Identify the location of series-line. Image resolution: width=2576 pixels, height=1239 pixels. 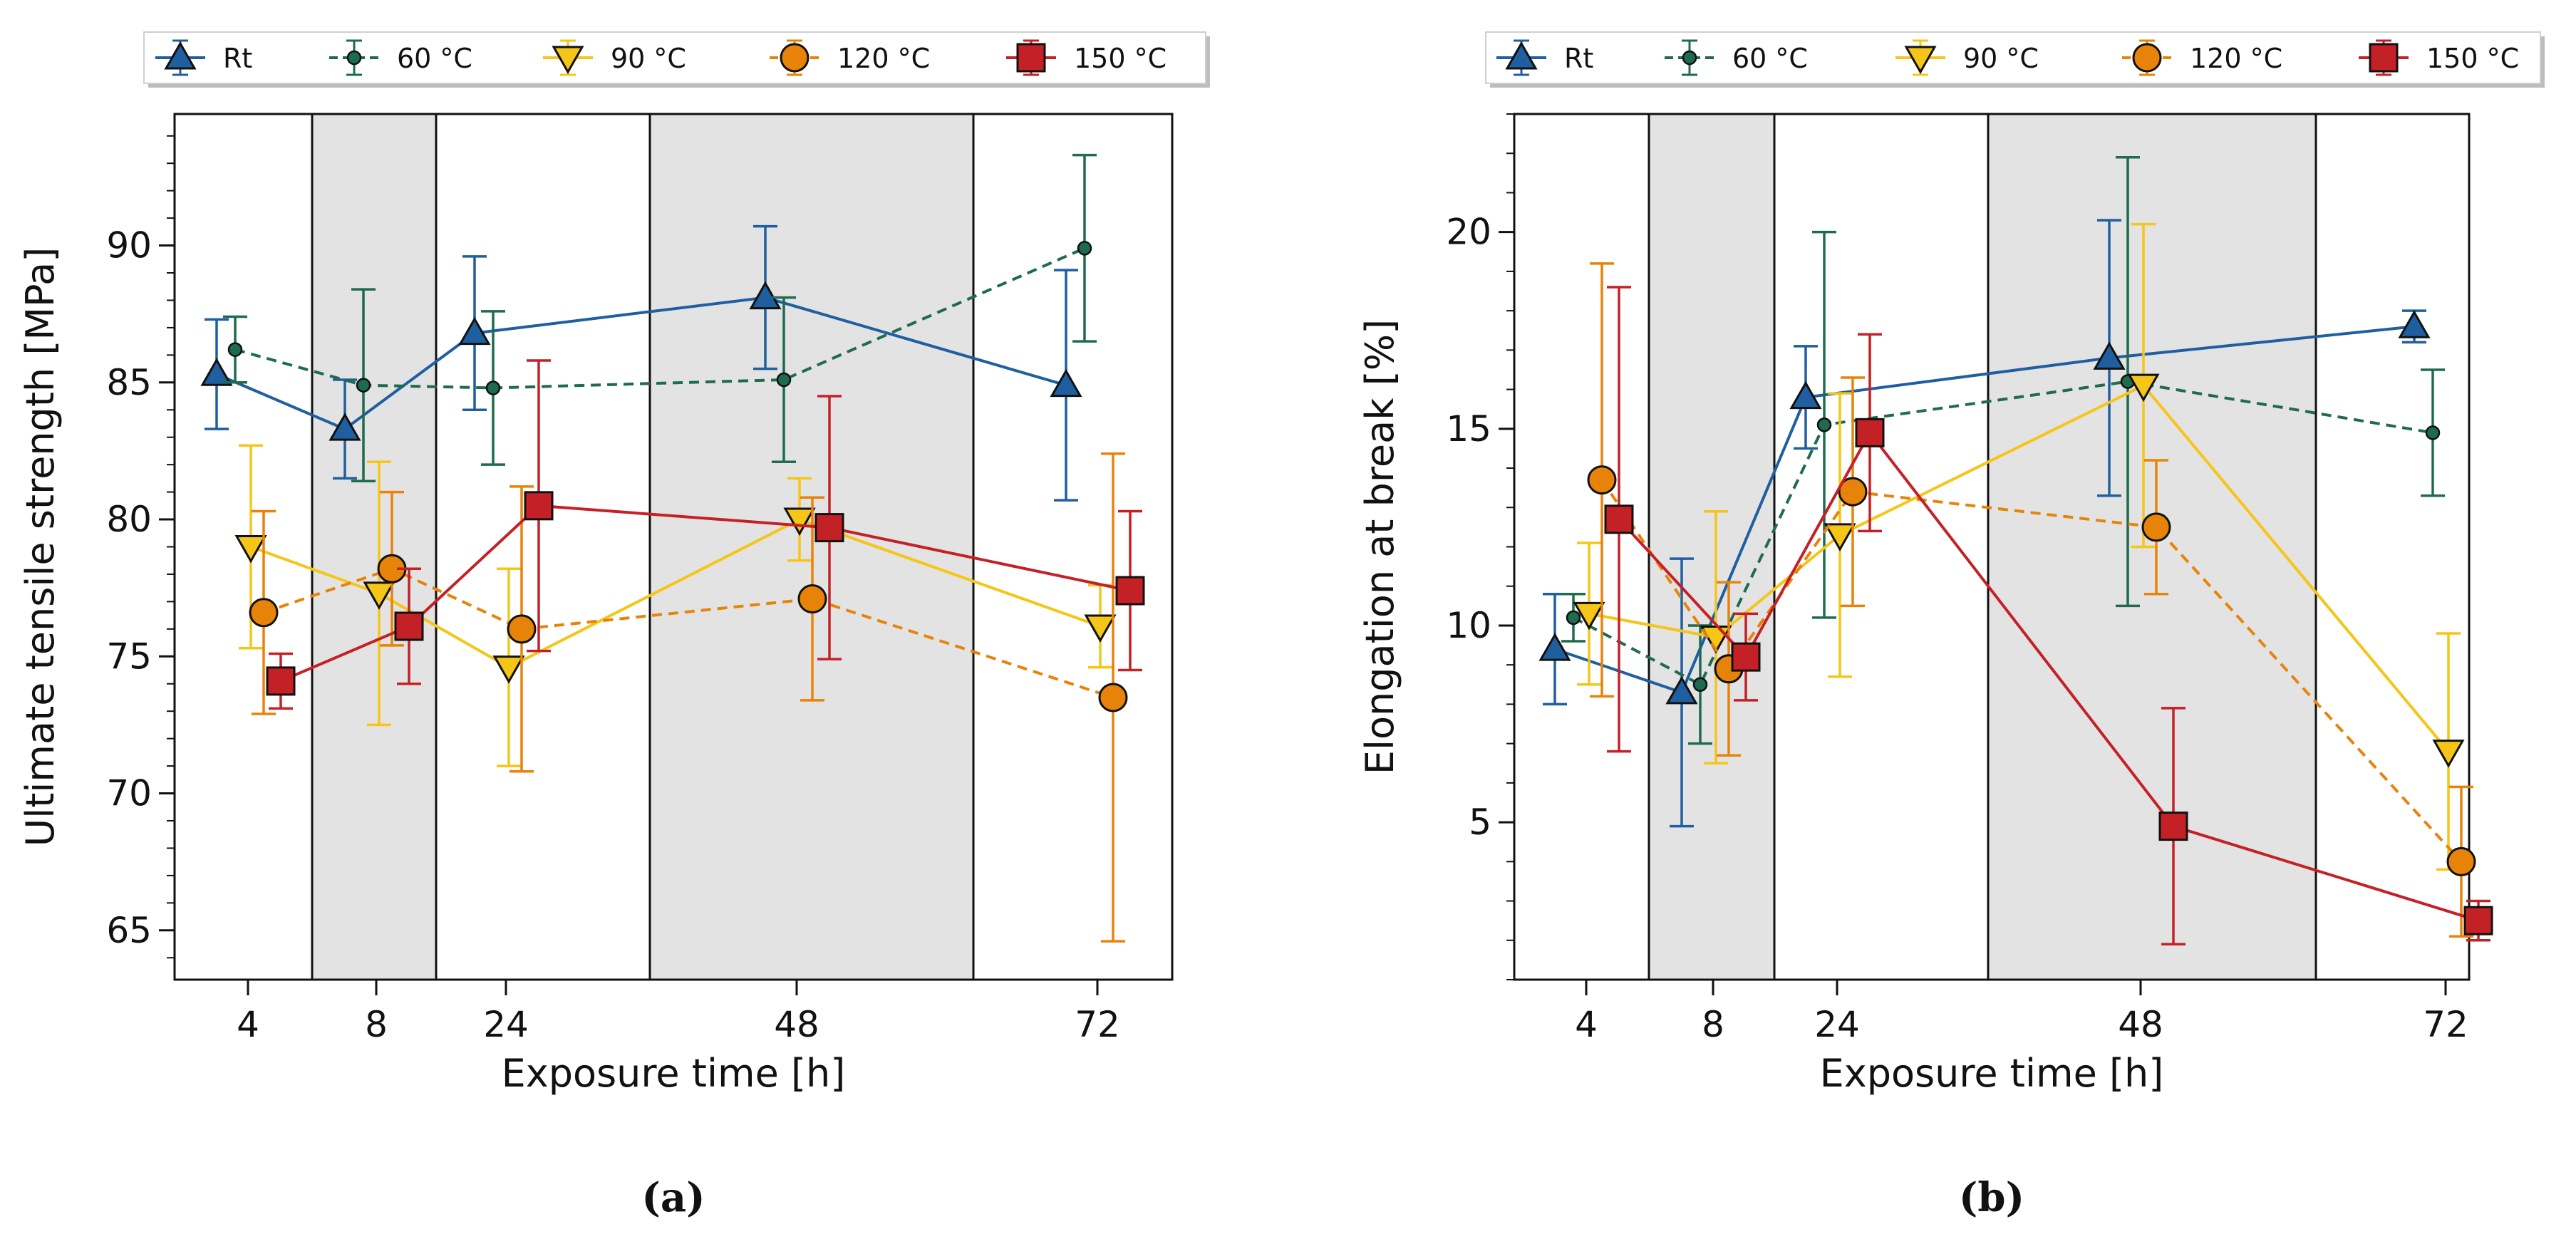
(689, 633).